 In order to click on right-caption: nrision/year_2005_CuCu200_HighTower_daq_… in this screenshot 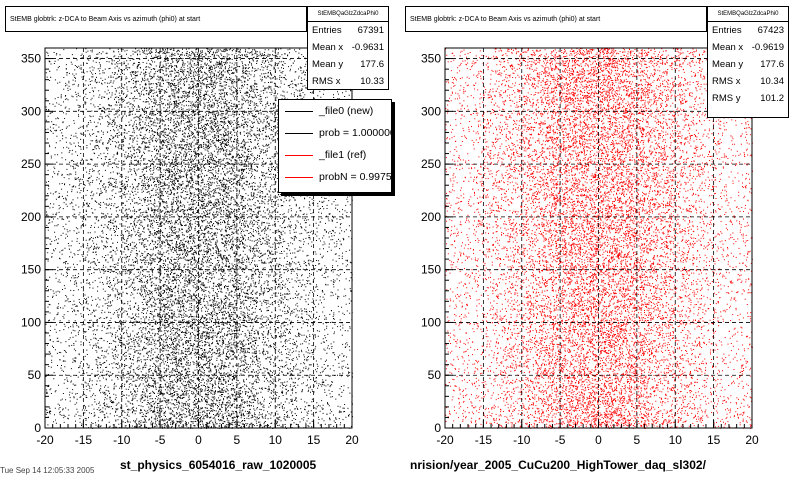, I will do `click(558, 465)`.